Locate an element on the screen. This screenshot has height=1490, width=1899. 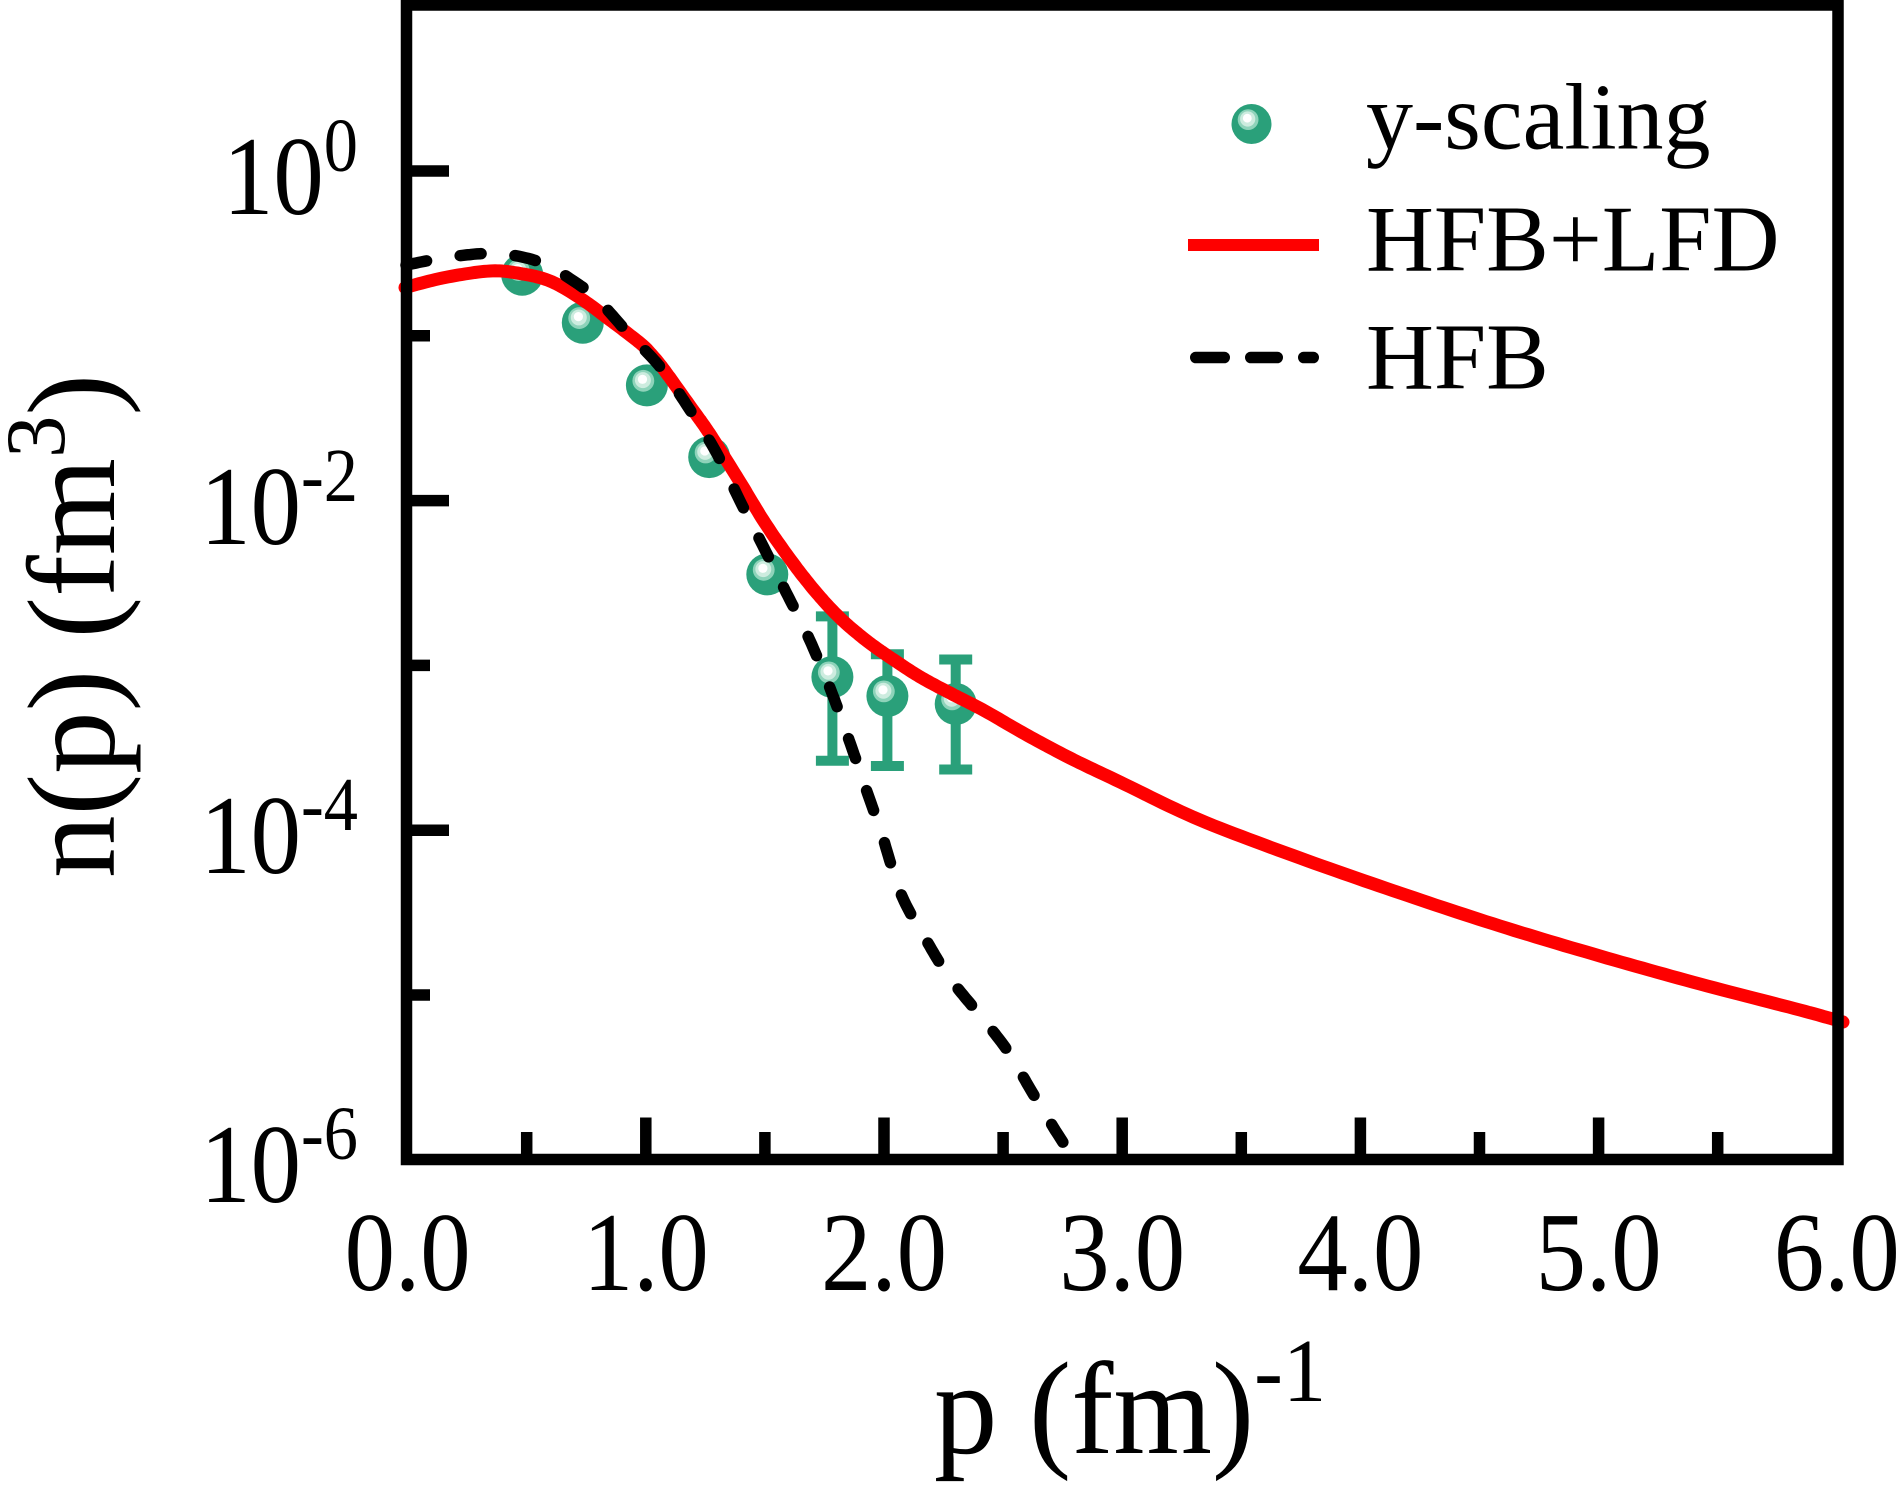
svg-text: 3.0 is located at coordinates (1122, 1253).